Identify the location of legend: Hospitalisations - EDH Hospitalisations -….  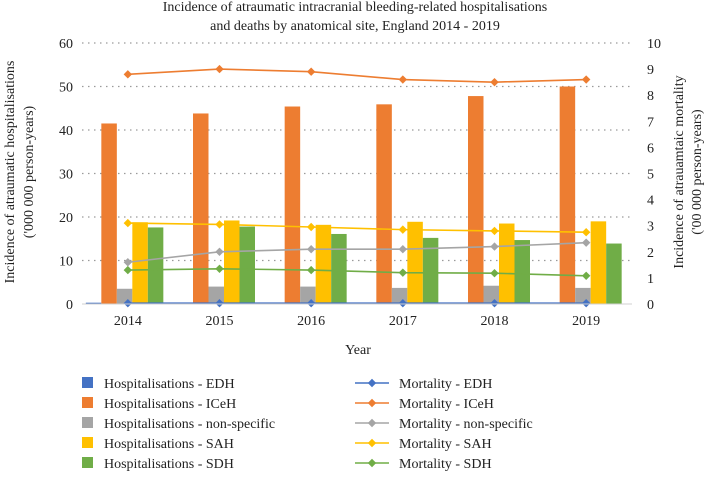
(307, 424).